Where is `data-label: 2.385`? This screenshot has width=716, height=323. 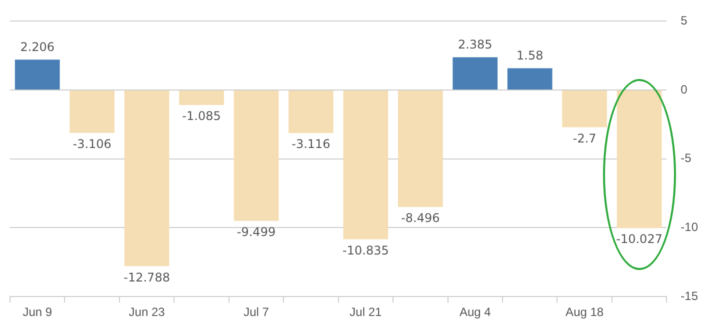 data-label: 2.385 is located at coordinates (475, 44).